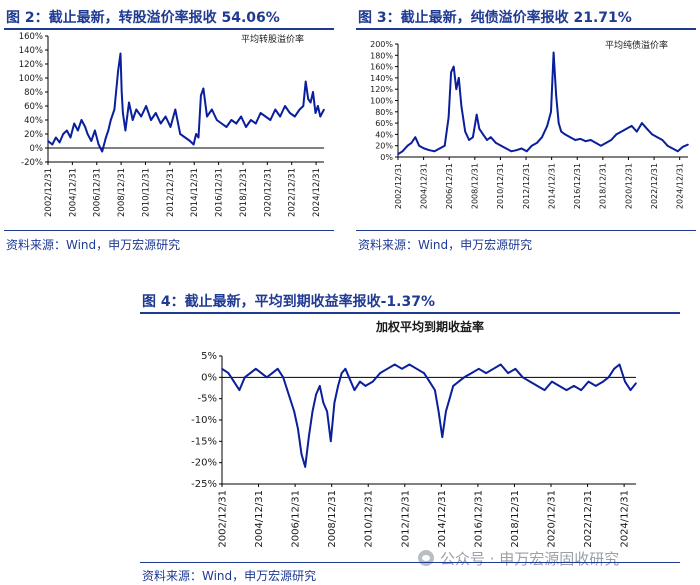 The width and height of the screenshot is (700, 585). I want to click on y-tick-label: 160%, so click(381, 67).